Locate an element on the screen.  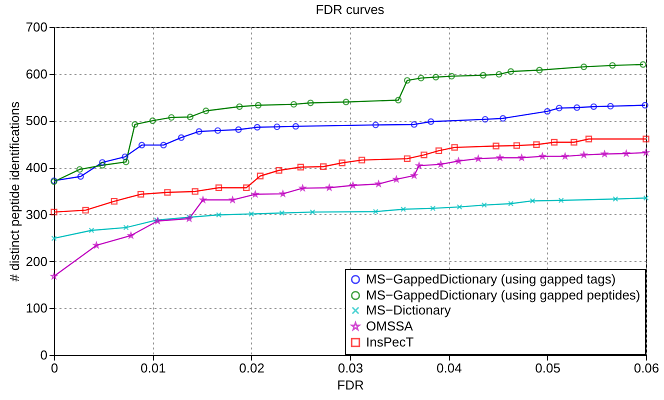
y-tick-label: 700 is located at coordinates (37, 27).